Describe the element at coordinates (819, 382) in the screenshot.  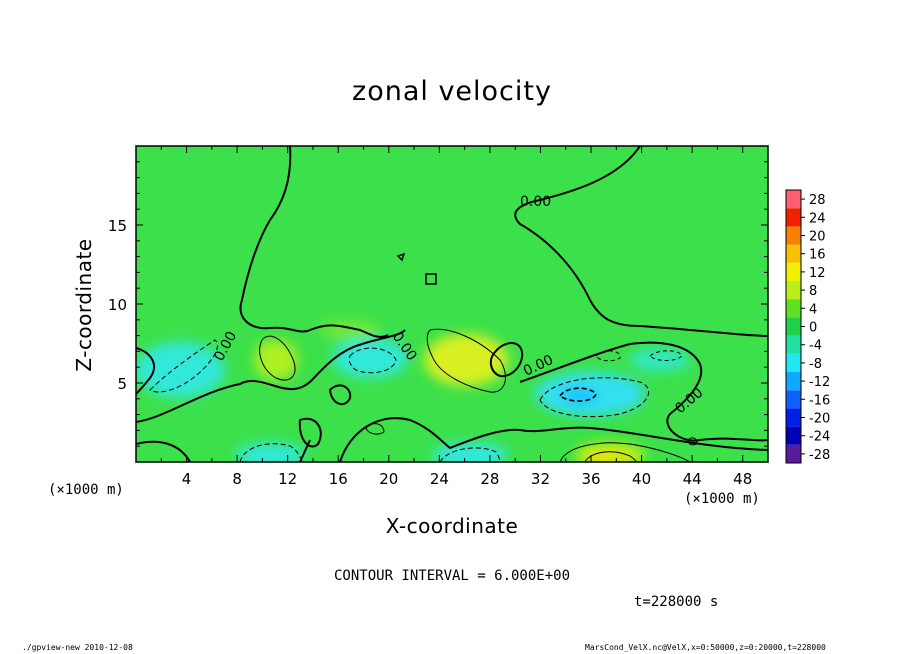
I see `colorbar-label: -12` at that location.